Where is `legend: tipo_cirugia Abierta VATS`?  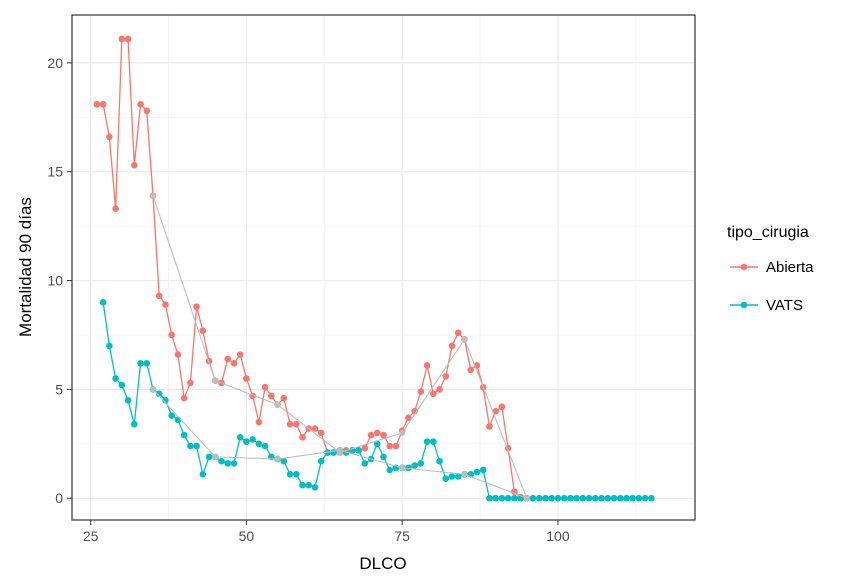 legend: tipo_cirugia Abierta VATS is located at coordinates (770, 269).